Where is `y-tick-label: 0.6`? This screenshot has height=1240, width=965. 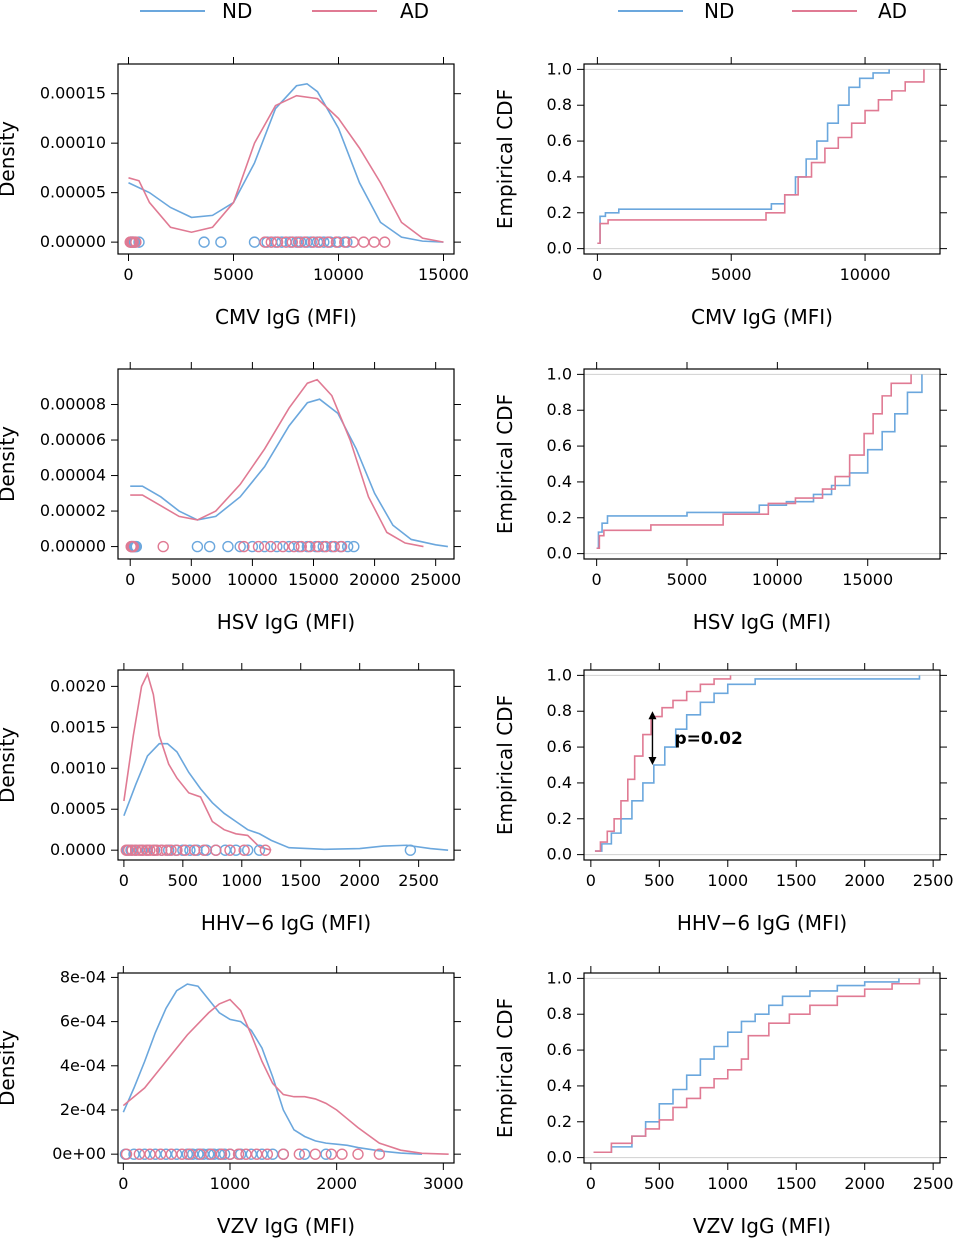 y-tick-label: 0.6 is located at coordinates (559, 1049).